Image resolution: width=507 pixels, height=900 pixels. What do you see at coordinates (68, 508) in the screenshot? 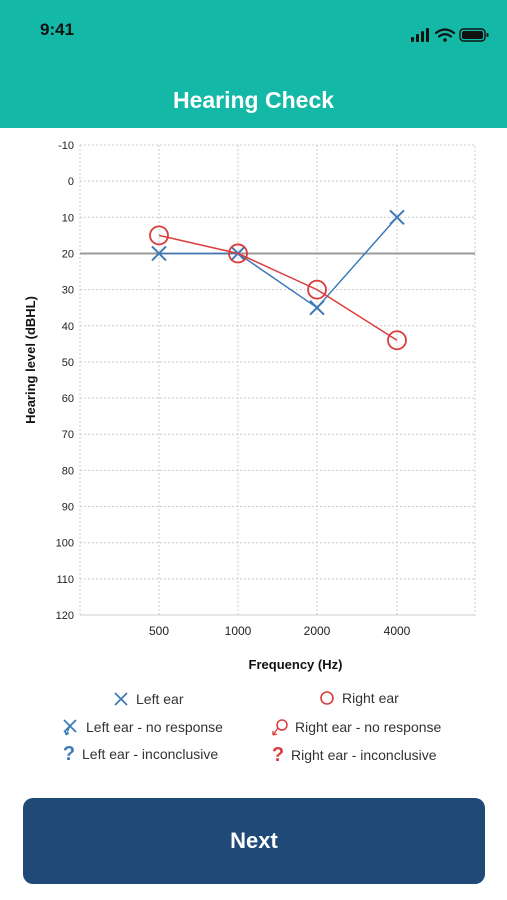
I see `y-tick-label: 90` at bounding box center [68, 508].